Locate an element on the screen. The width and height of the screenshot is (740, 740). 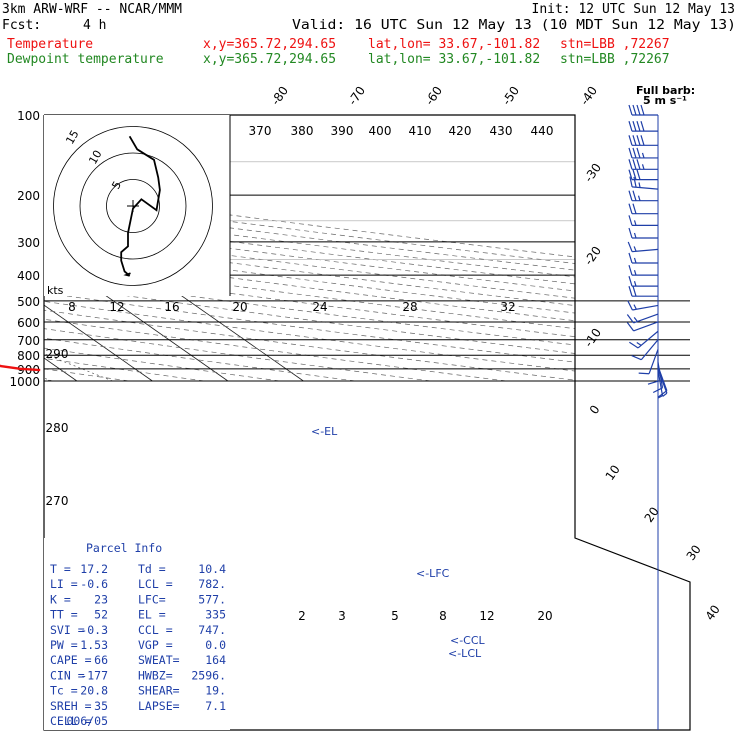
level-annotations: <-EL <-LFC <-CCL<-LCL is located at coordinates (398, 542).